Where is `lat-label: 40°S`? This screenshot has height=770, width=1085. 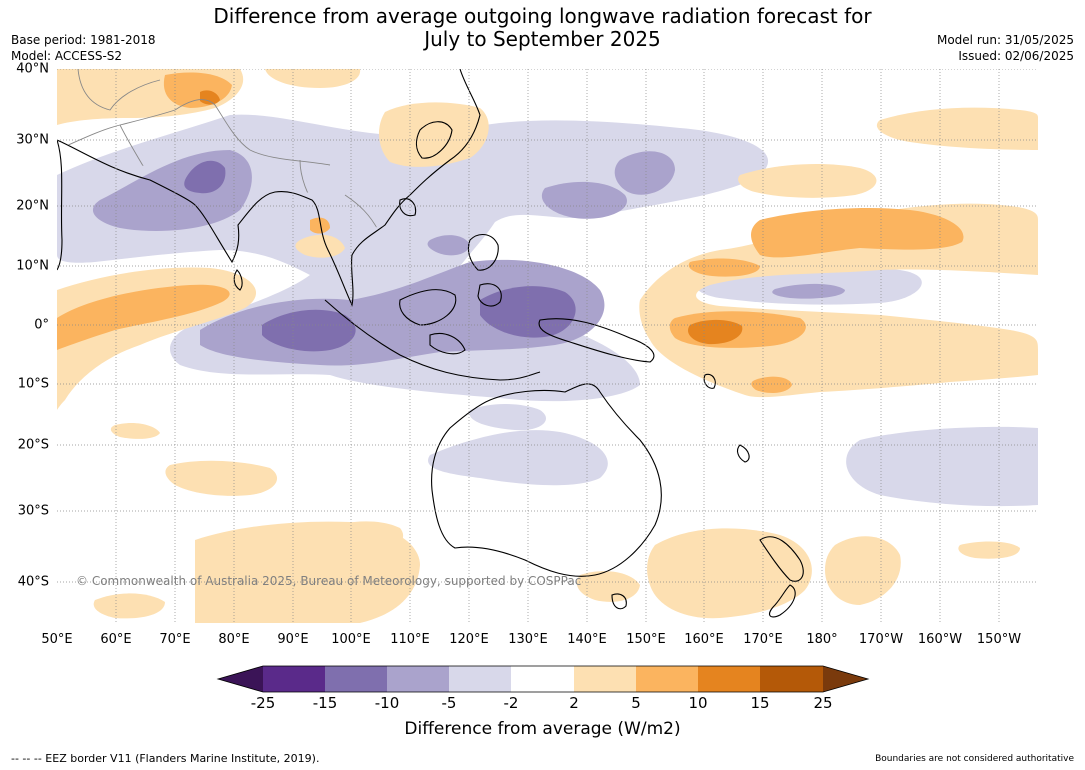 lat-label: 40°S is located at coordinates (33, 582).